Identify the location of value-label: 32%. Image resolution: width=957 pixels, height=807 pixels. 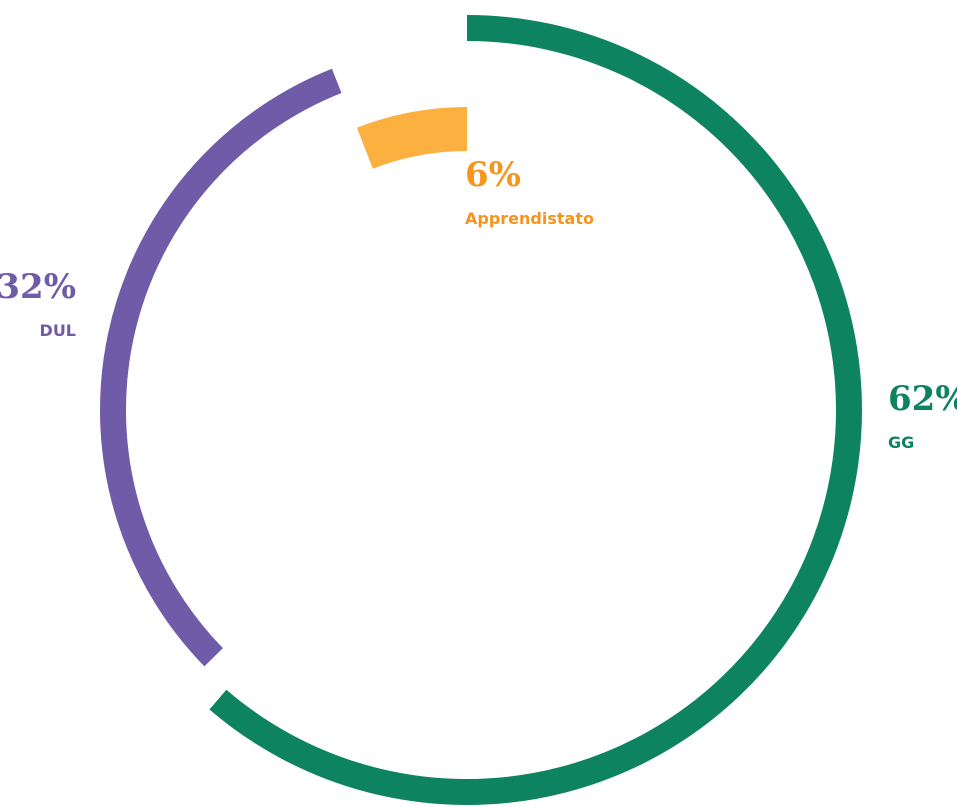
(38, 287).